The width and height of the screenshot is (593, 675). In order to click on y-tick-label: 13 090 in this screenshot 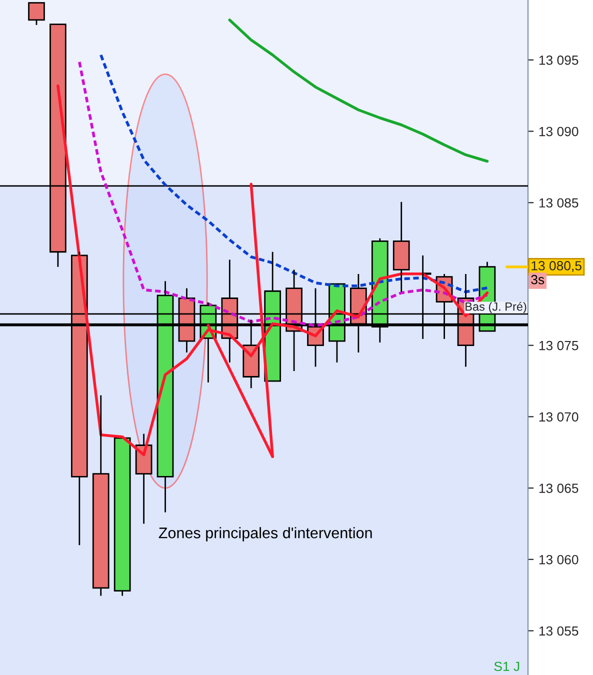, I will do `click(558, 131)`.